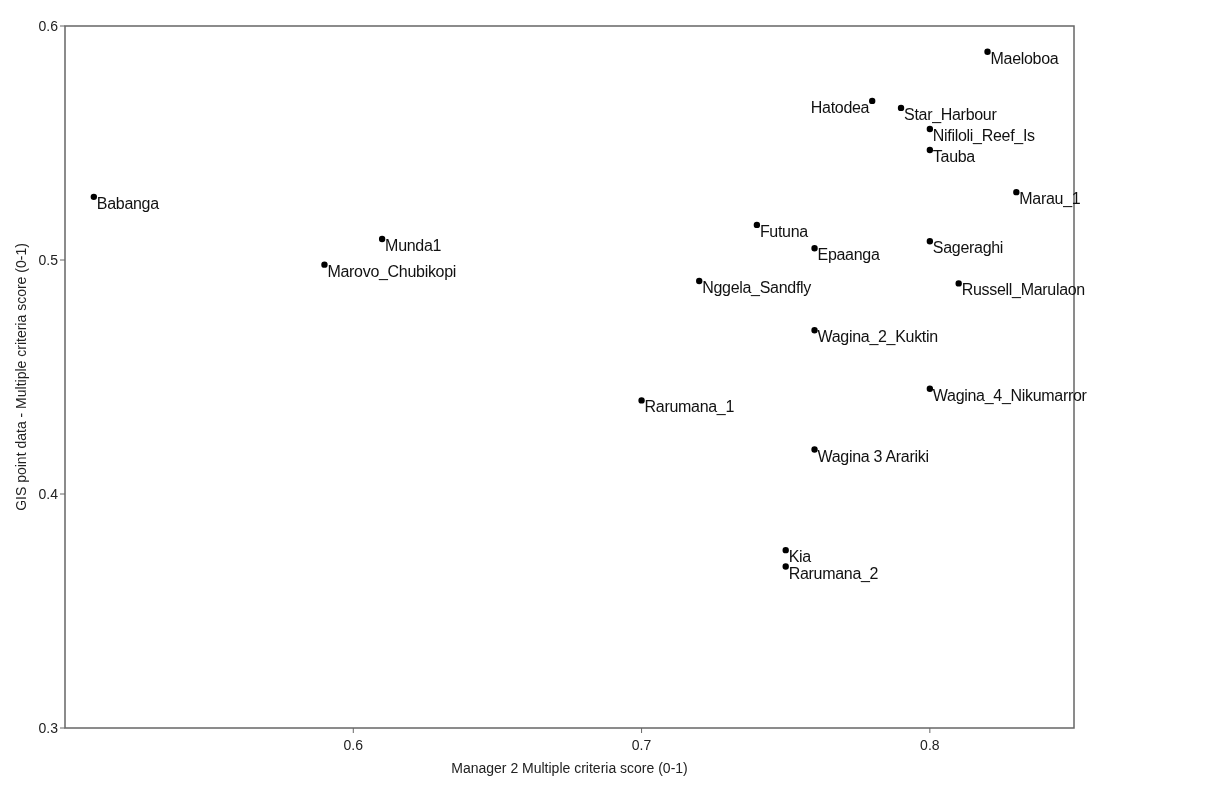 The image size is (1232, 797). What do you see at coordinates (848, 255) in the screenshot?
I see `annotation: Epaanga` at bounding box center [848, 255].